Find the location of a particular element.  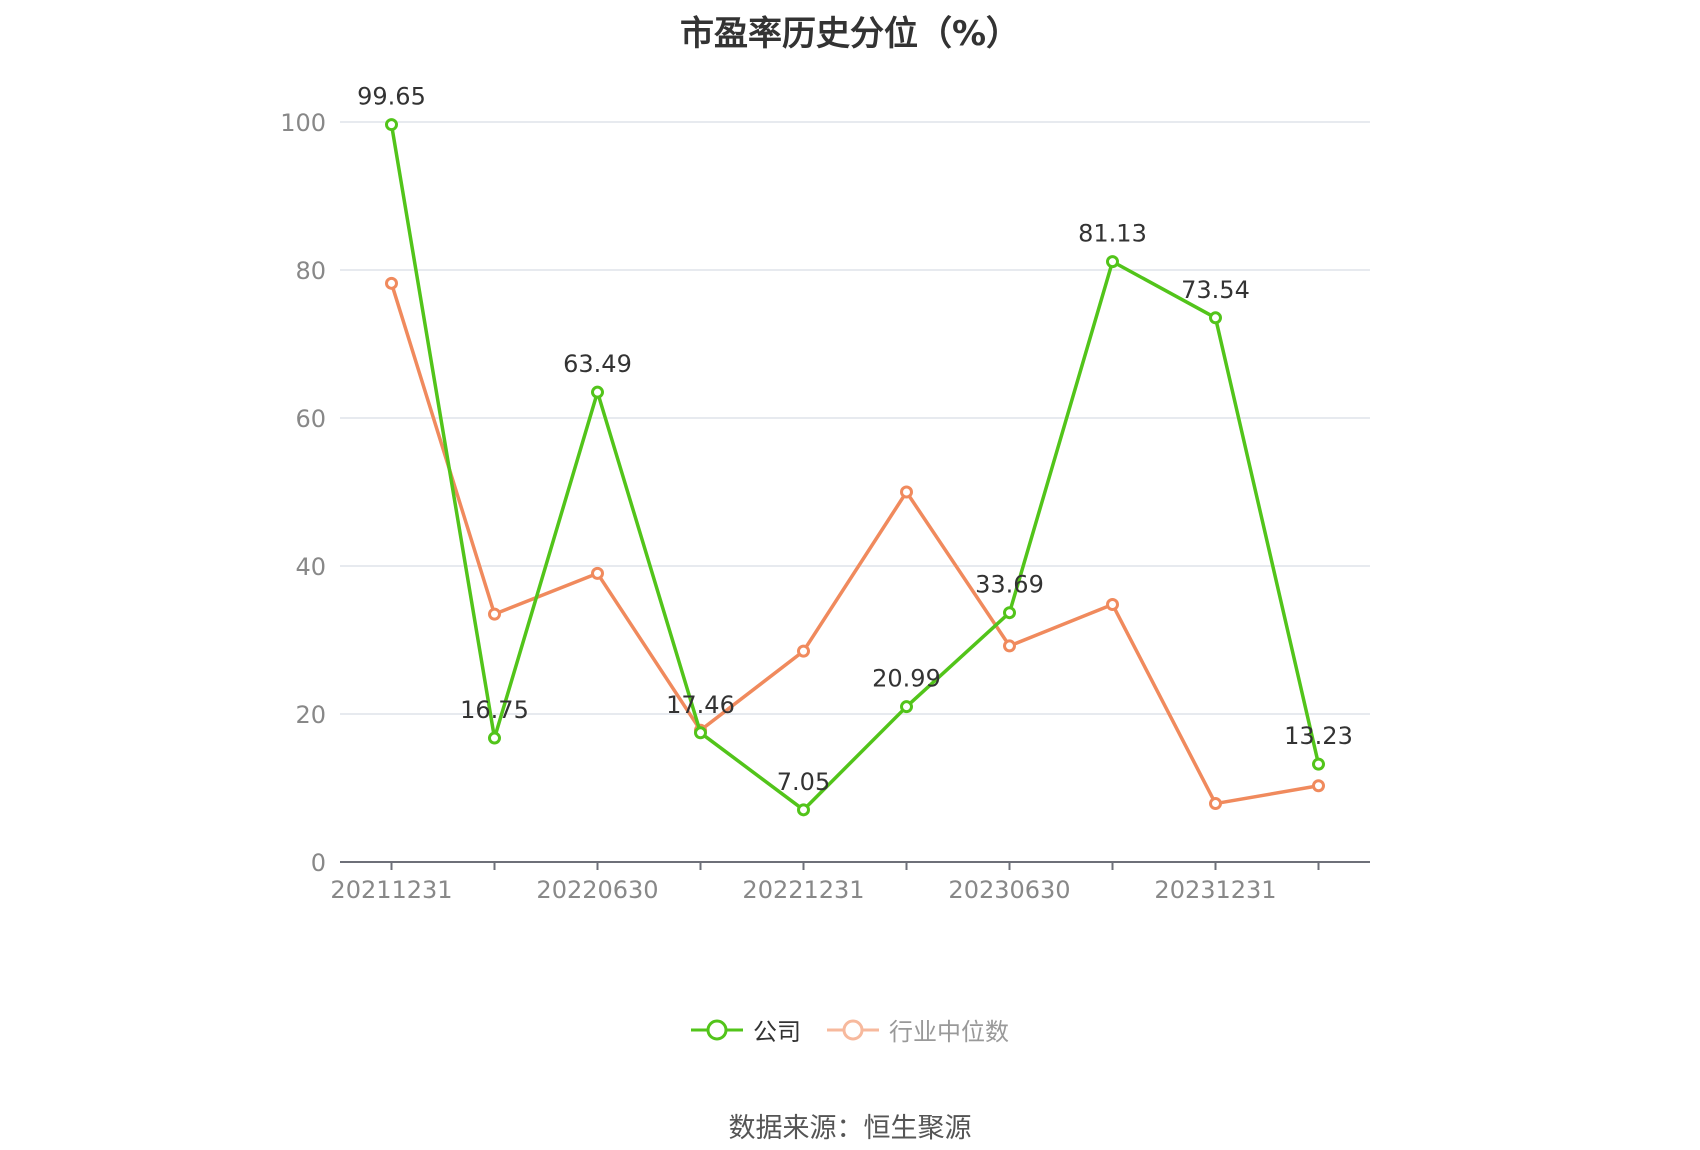

y-tick-label: 20 is located at coordinates (310, 715).